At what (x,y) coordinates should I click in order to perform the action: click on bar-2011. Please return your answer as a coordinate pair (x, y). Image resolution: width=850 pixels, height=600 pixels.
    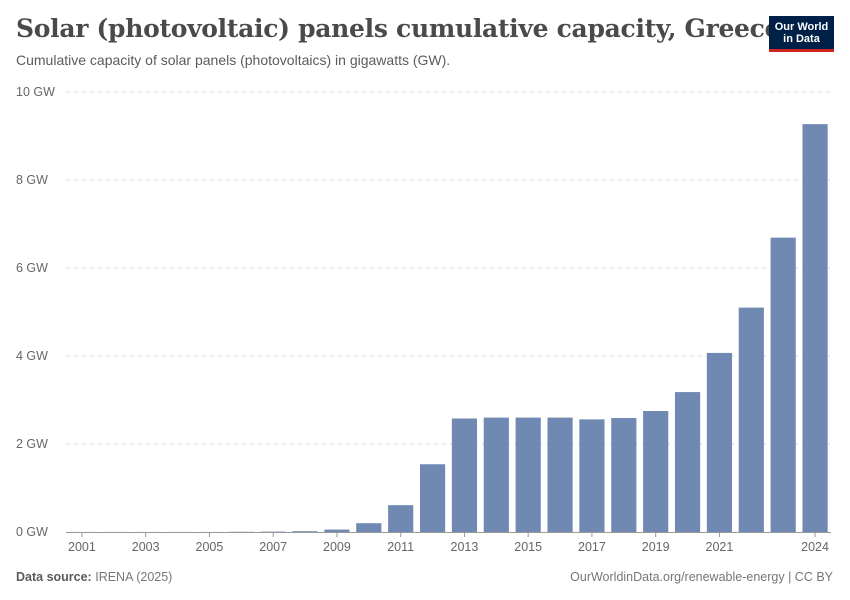
    Looking at the image, I should click on (401, 518).